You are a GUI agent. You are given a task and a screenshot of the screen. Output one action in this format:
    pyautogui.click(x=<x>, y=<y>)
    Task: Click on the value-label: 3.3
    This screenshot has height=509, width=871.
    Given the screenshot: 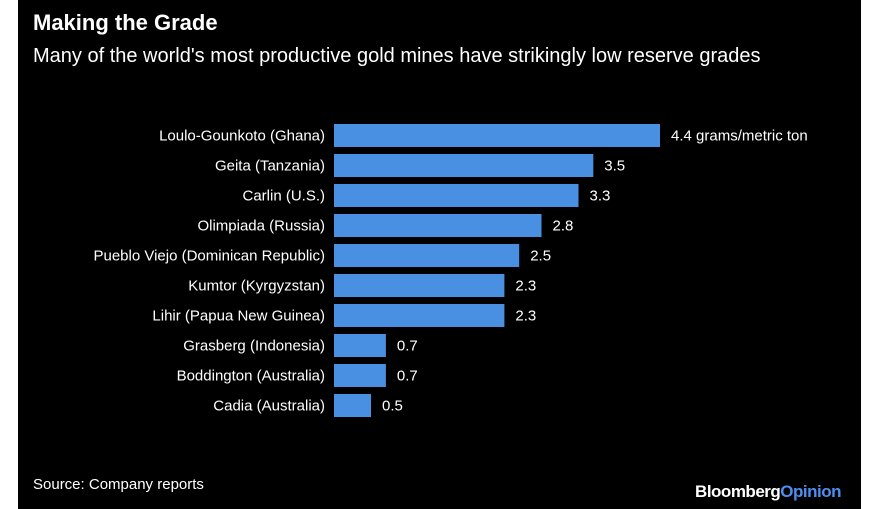 What is the action you would take?
    pyautogui.click(x=600, y=196)
    